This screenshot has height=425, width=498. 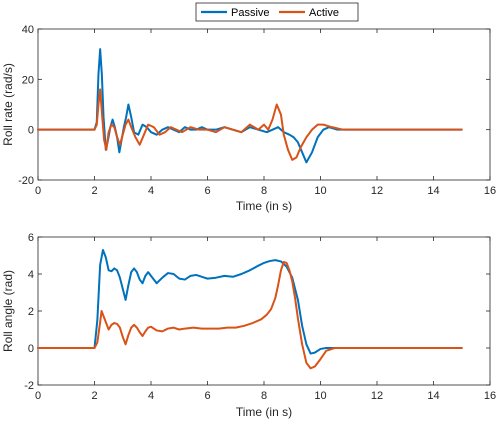 I want to click on roll-rate-x-tick-label: 6, so click(x=207, y=191).